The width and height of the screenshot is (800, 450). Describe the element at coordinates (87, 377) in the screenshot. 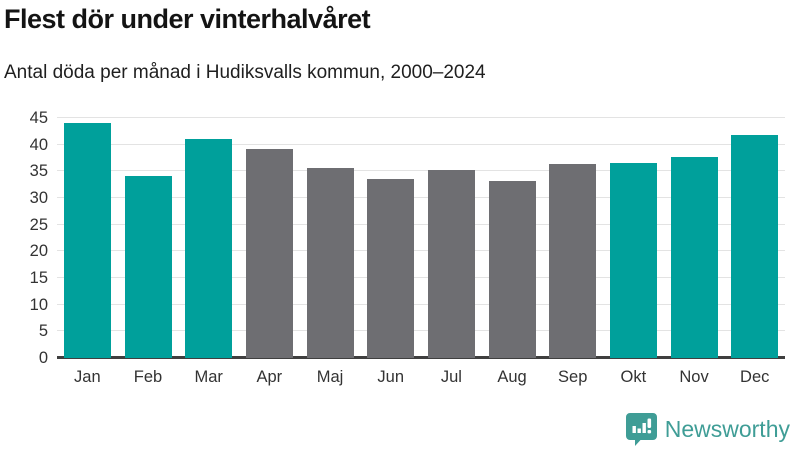

I see `x-tick-label-jan: Jan` at that location.